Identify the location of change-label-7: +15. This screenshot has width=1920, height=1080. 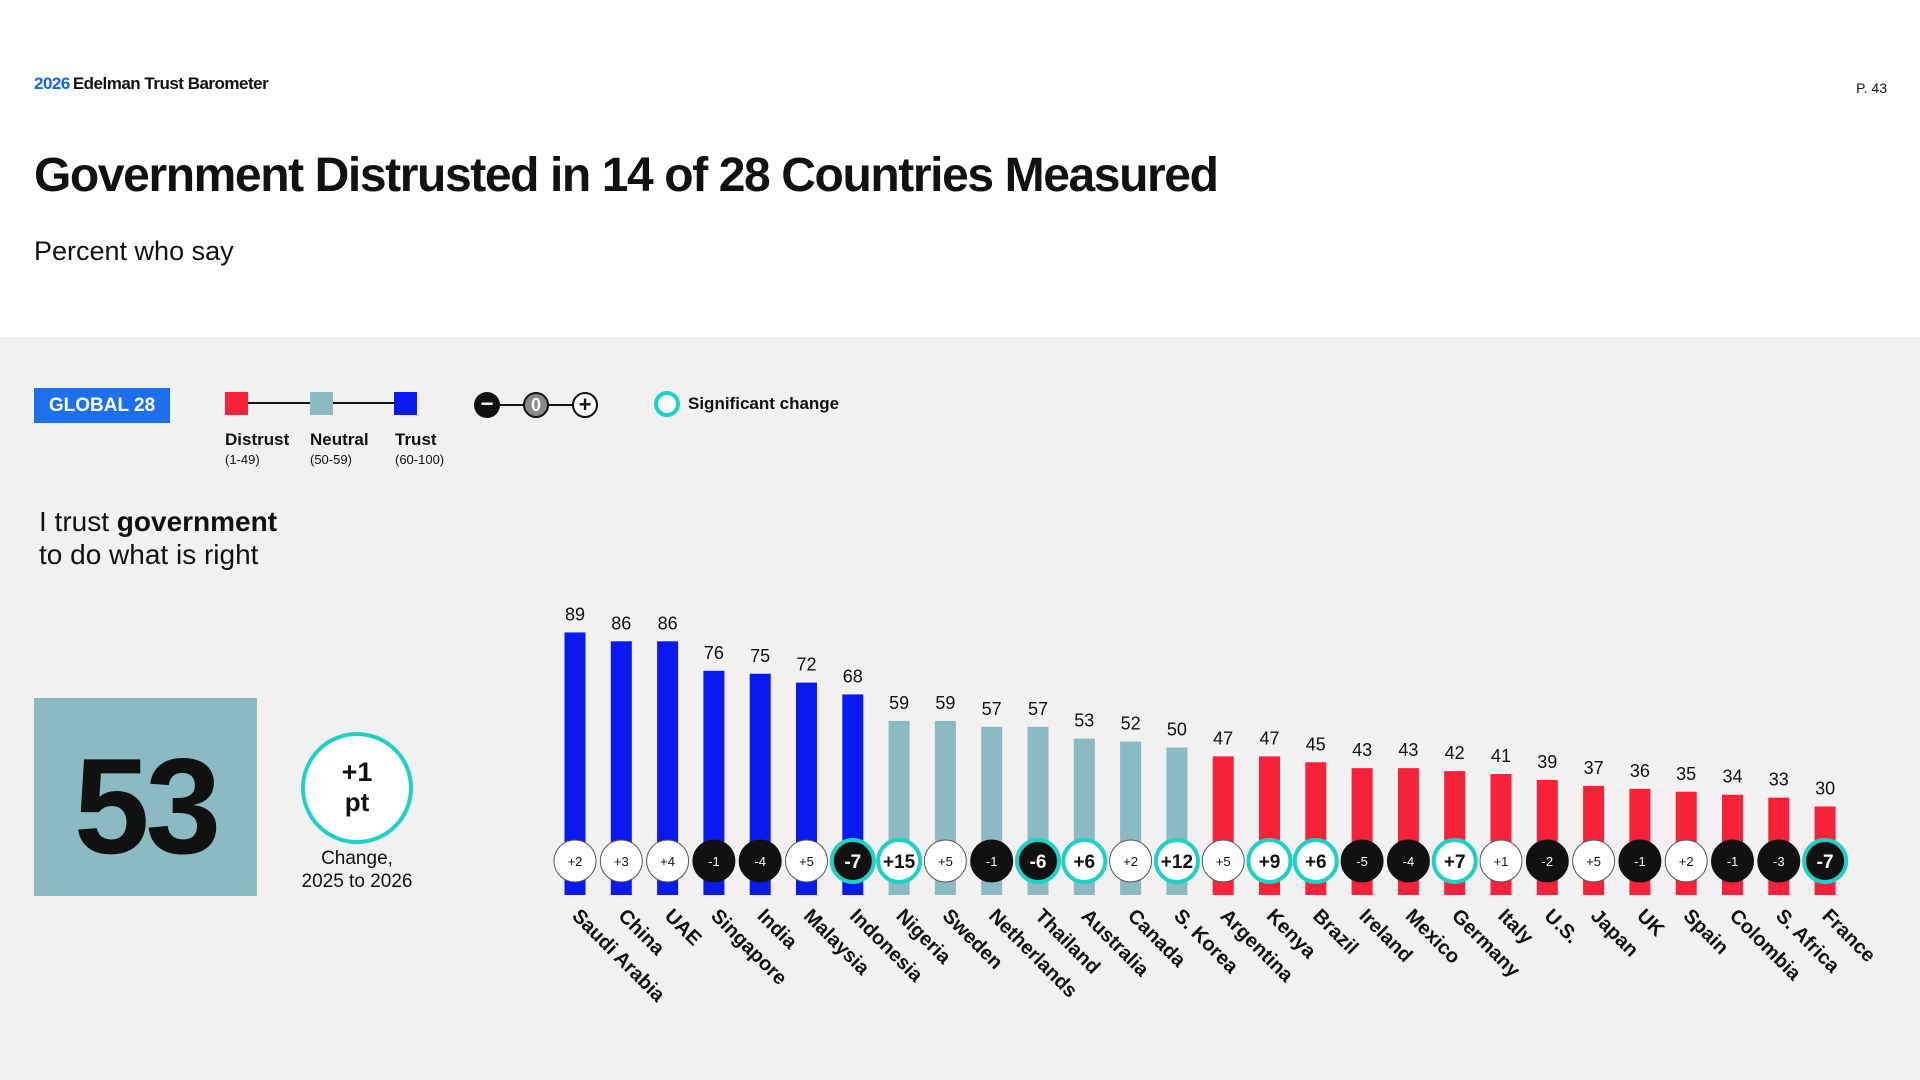
(899, 862).